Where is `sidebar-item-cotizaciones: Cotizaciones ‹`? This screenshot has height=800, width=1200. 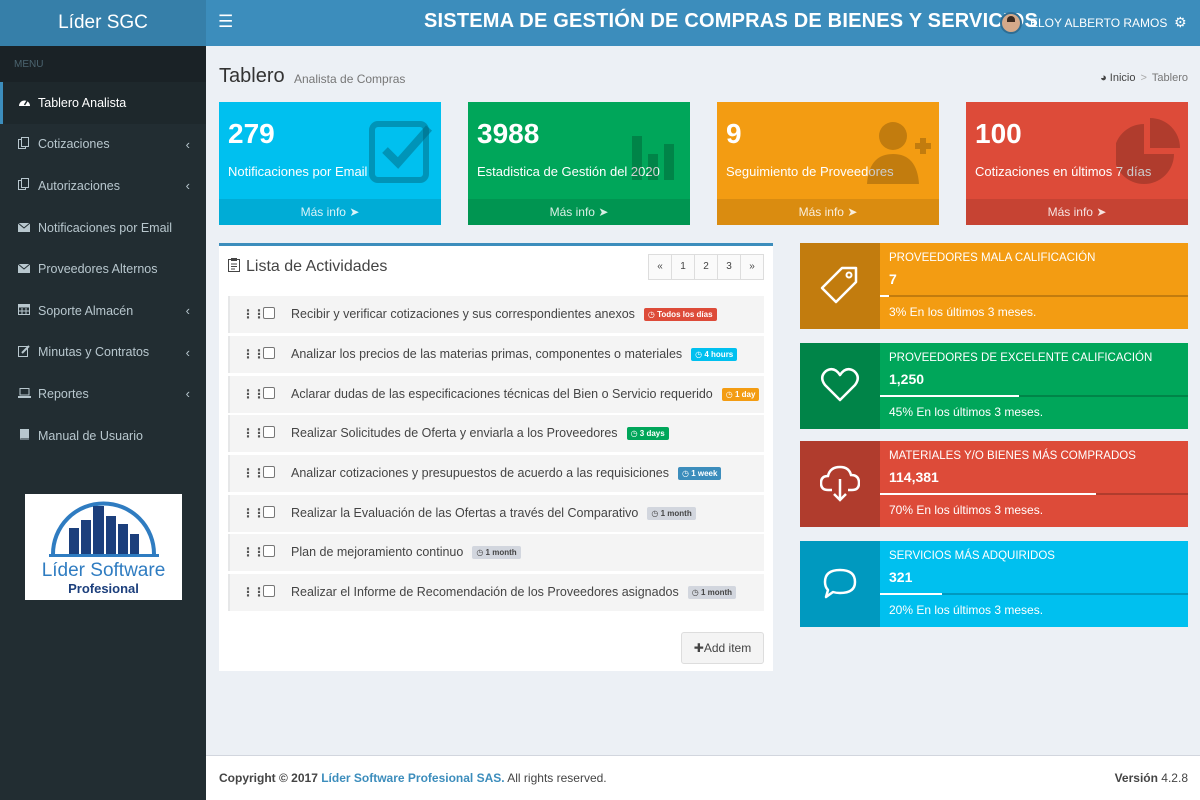 sidebar-item-cotizaciones: Cotizaciones ‹ is located at coordinates (103, 145).